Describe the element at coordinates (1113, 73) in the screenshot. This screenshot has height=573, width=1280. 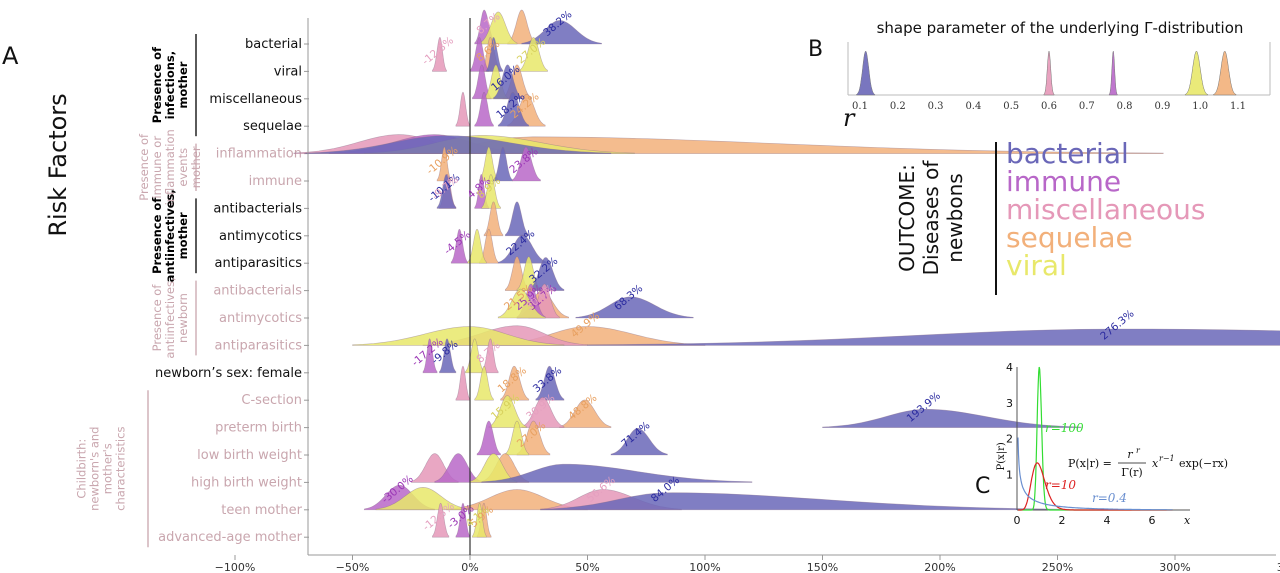
I see `peak-immune` at that location.